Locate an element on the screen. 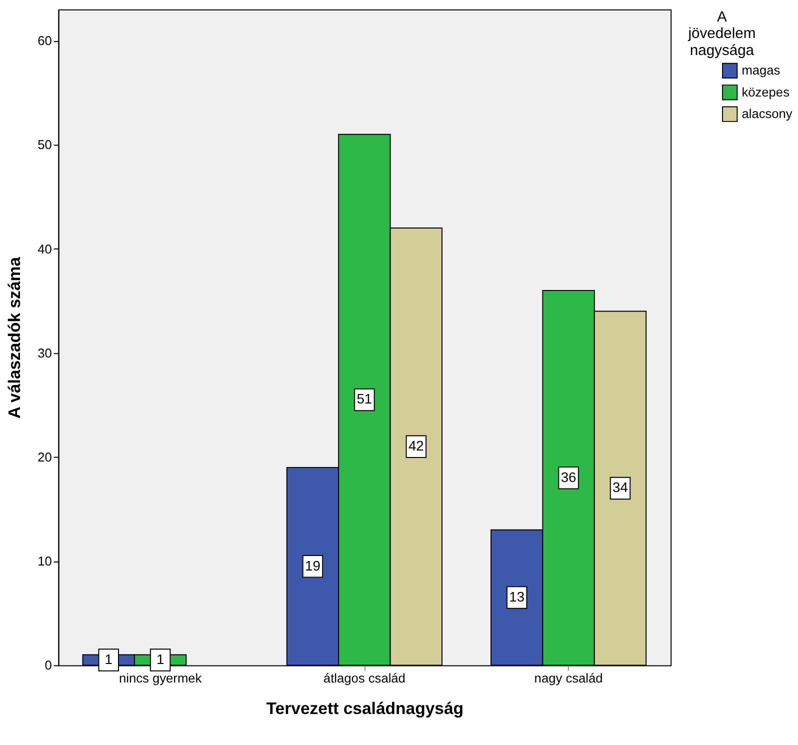 Image resolution: width=798 pixels, height=745 pixels. y-tick-label: 0 is located at coordinates (48, 665).